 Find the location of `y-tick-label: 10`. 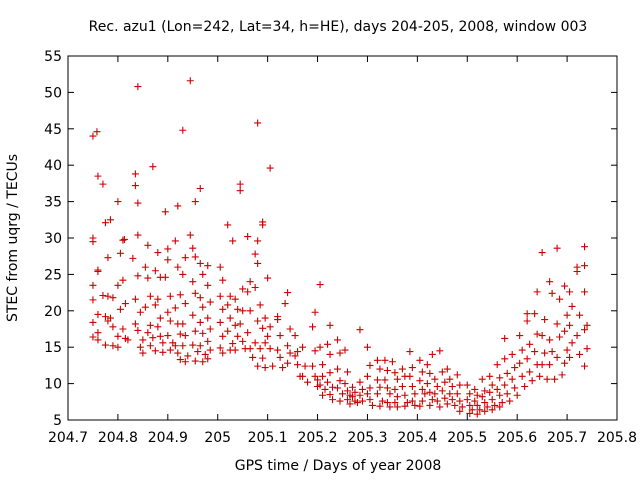

y-tick-label: 10 is located at coordinates (53, 385).